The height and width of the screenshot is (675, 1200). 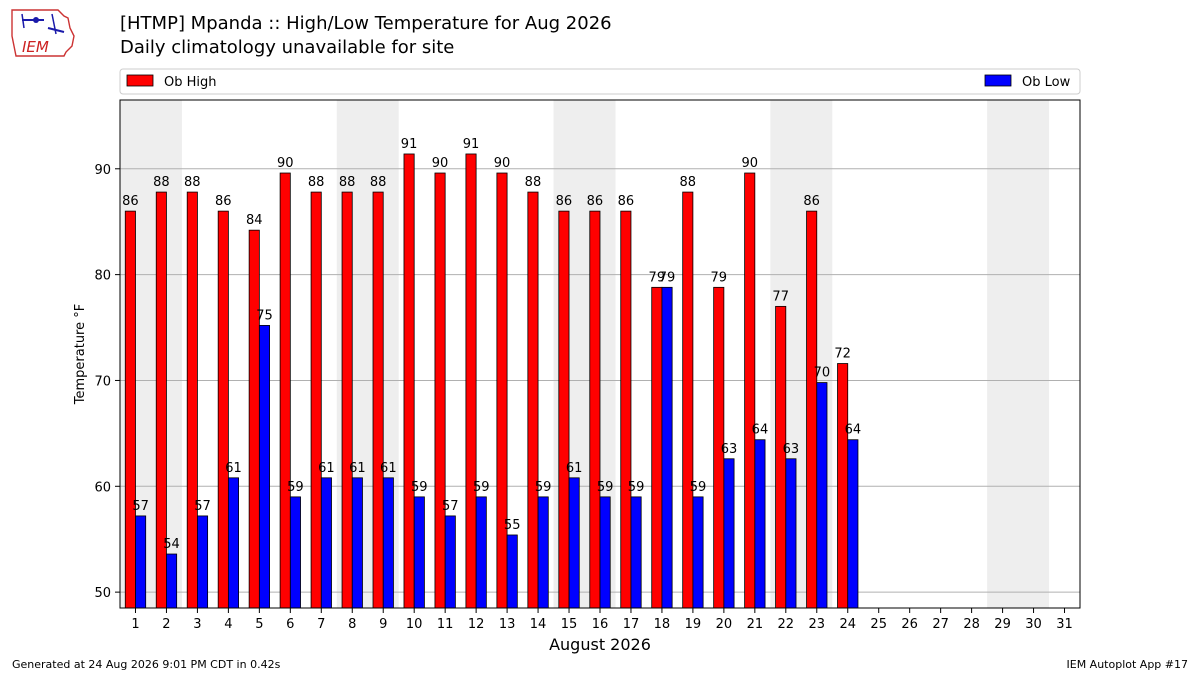 I want to click on bar-label-low-day-22: 63, so click(x=791, y=449).